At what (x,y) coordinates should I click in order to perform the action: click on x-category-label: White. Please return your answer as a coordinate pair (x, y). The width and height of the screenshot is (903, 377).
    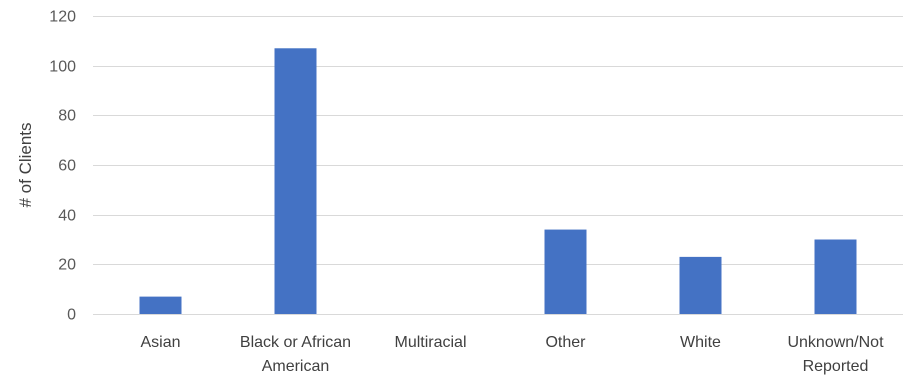
    Looking at the image, I should click on (700, 342).